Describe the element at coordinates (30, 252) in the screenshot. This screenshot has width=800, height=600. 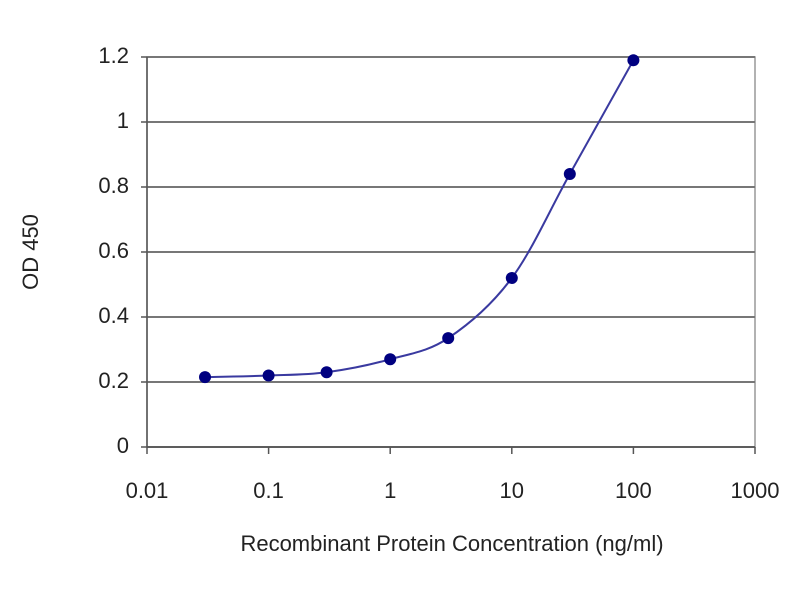
I see `y-axis-label: OD 450` at that location.